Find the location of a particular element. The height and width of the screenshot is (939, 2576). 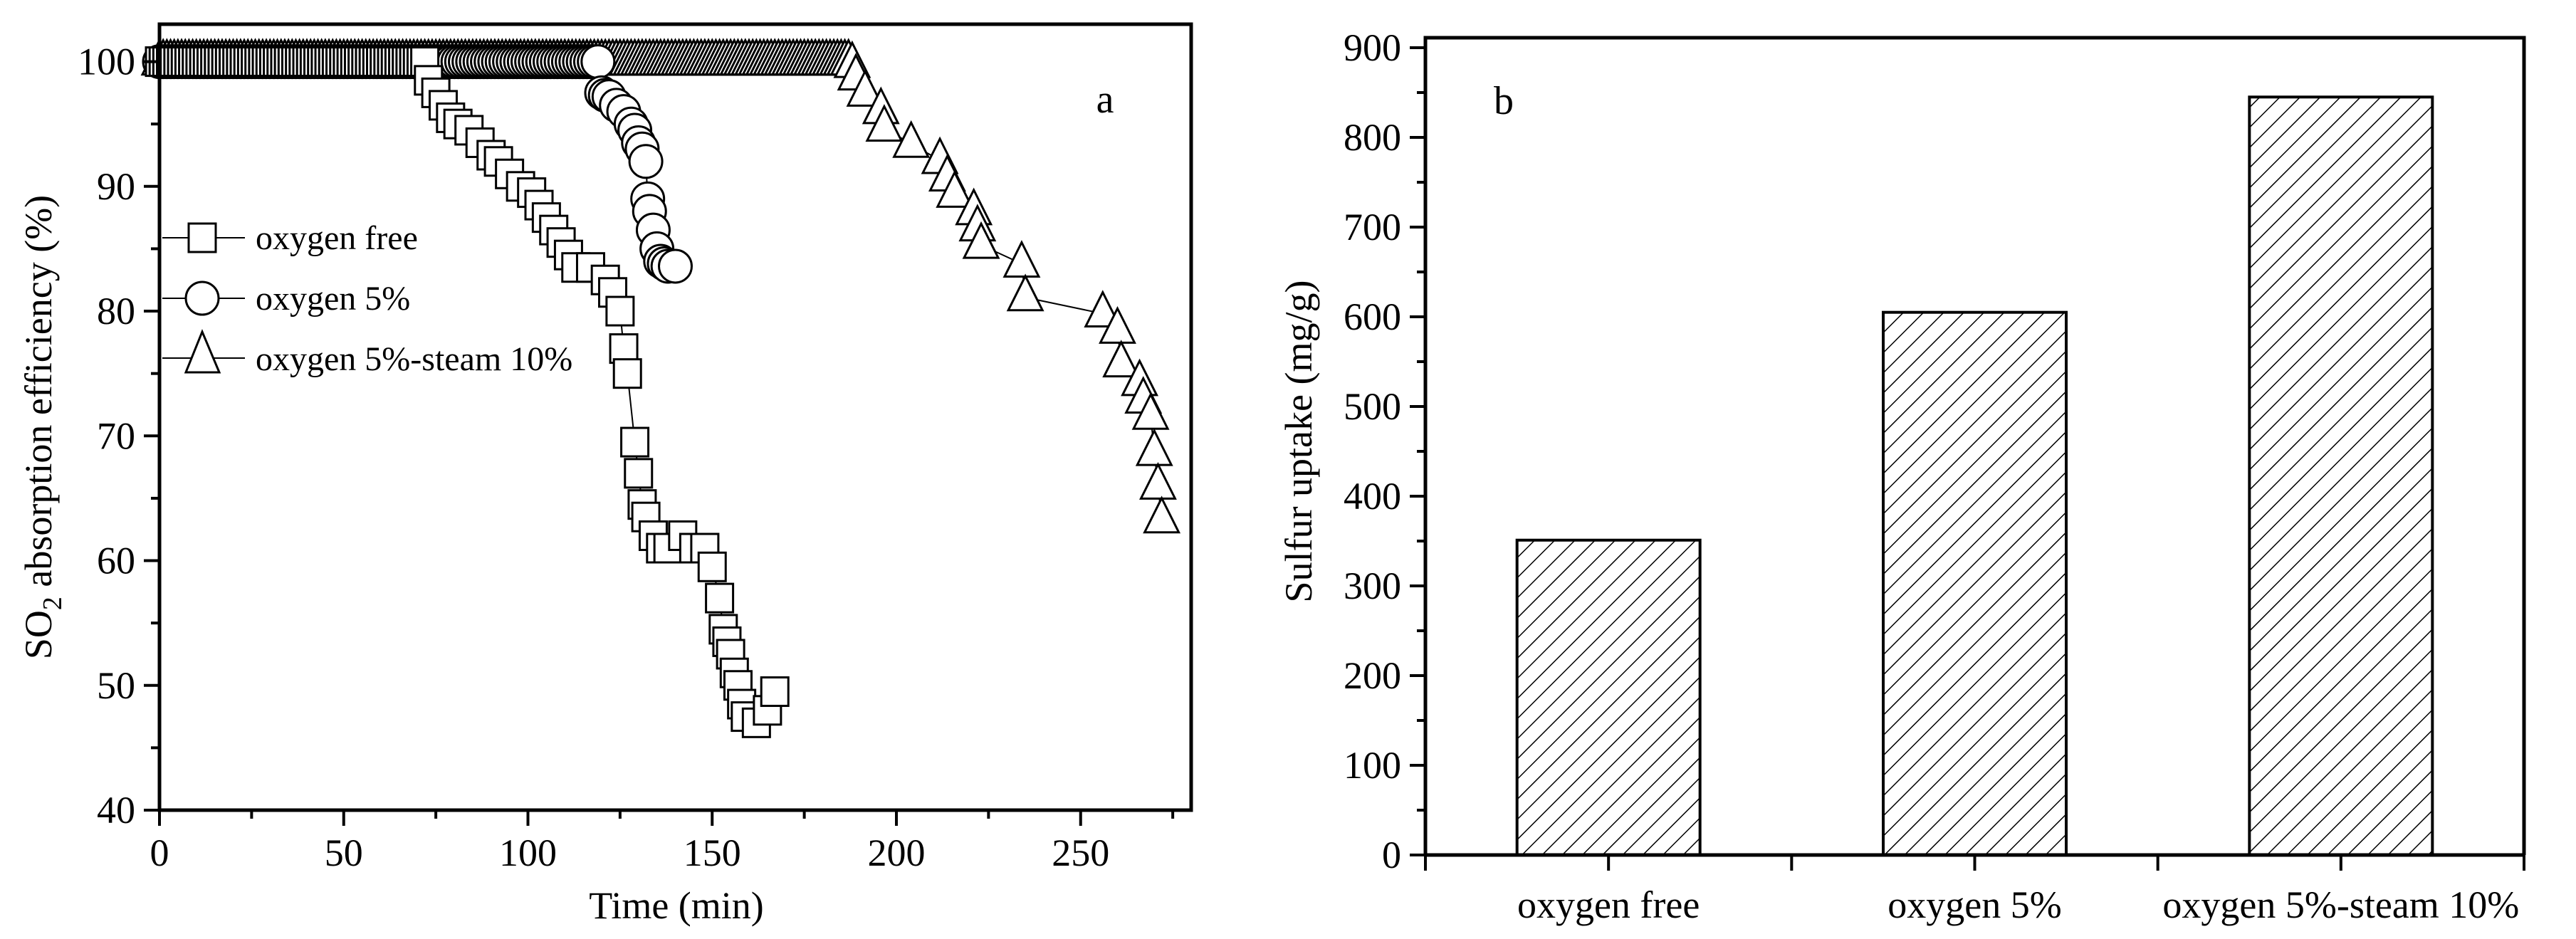

x-tick-label: 0 is located at coordinates (159, 853).